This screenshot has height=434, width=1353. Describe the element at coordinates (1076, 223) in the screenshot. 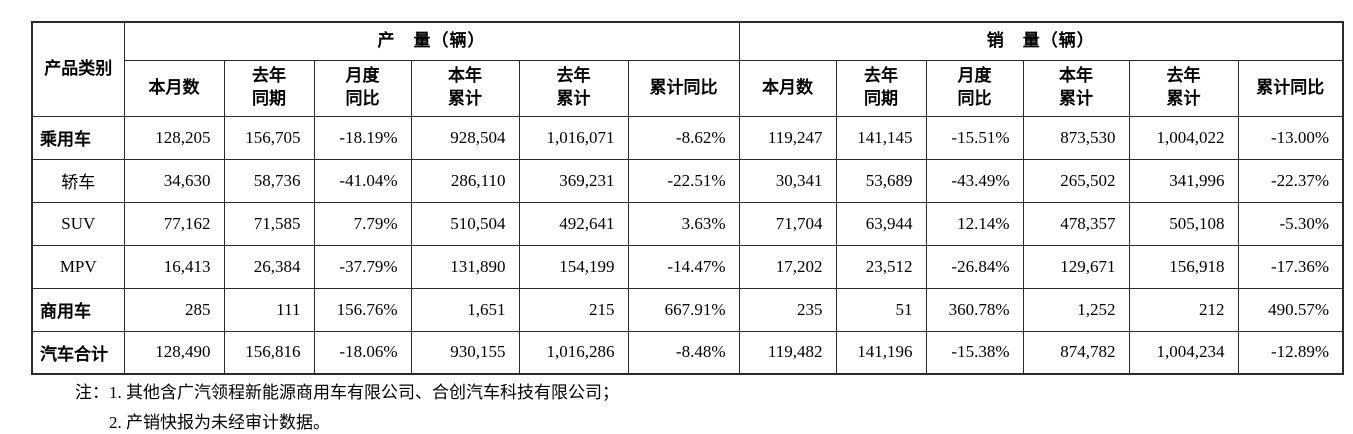

I see `table-cell: 478,357` at that location.